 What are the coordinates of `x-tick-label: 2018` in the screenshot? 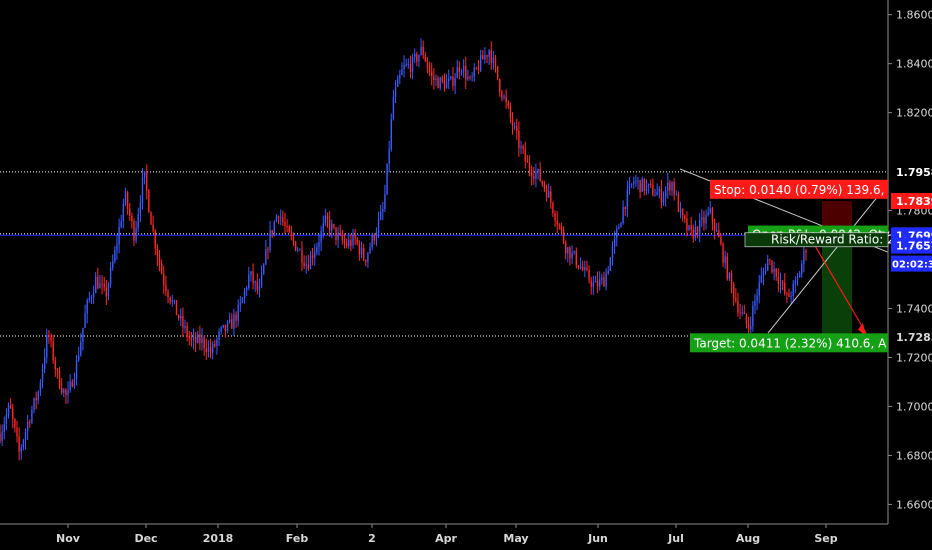 It's located at (218, 538).